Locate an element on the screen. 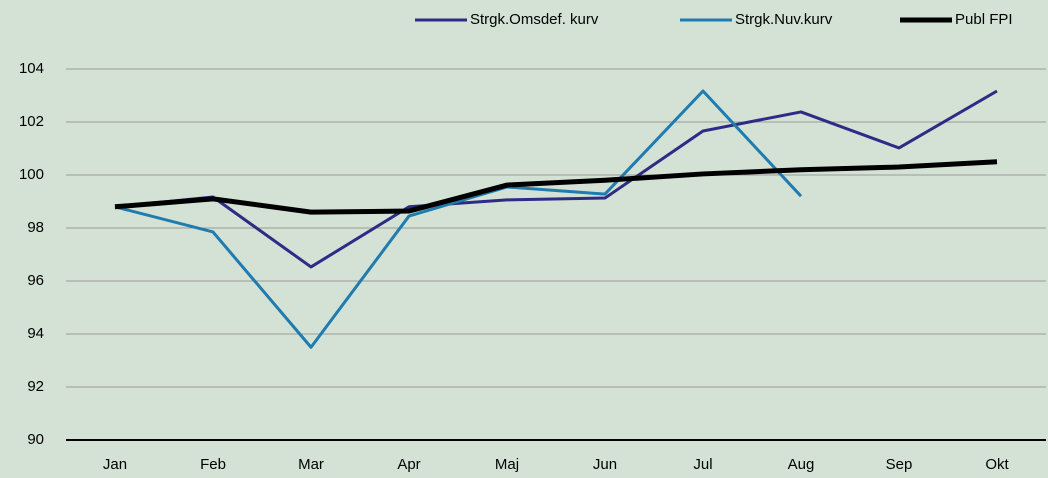 Image resolution: width=1048 pixels, height=478 pixels. series-line is located at coordinates (556, 187).